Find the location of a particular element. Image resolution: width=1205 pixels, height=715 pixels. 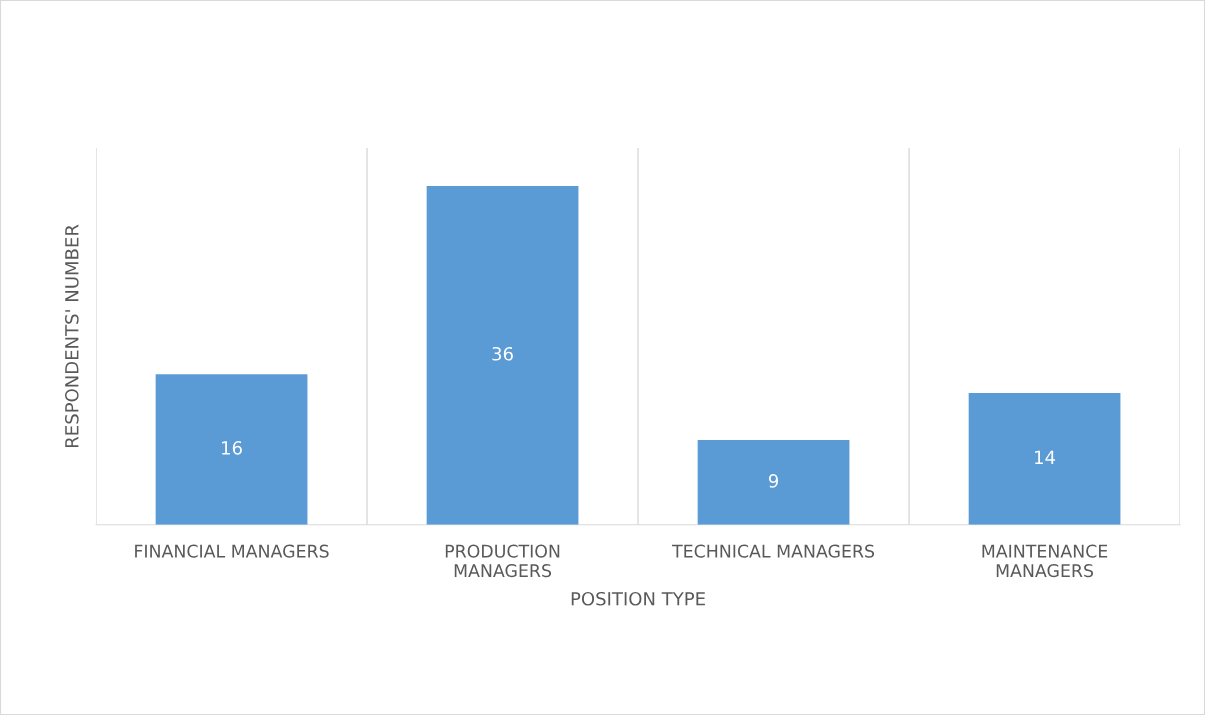

data-label: 14 is located at coordinates (1045, 457).